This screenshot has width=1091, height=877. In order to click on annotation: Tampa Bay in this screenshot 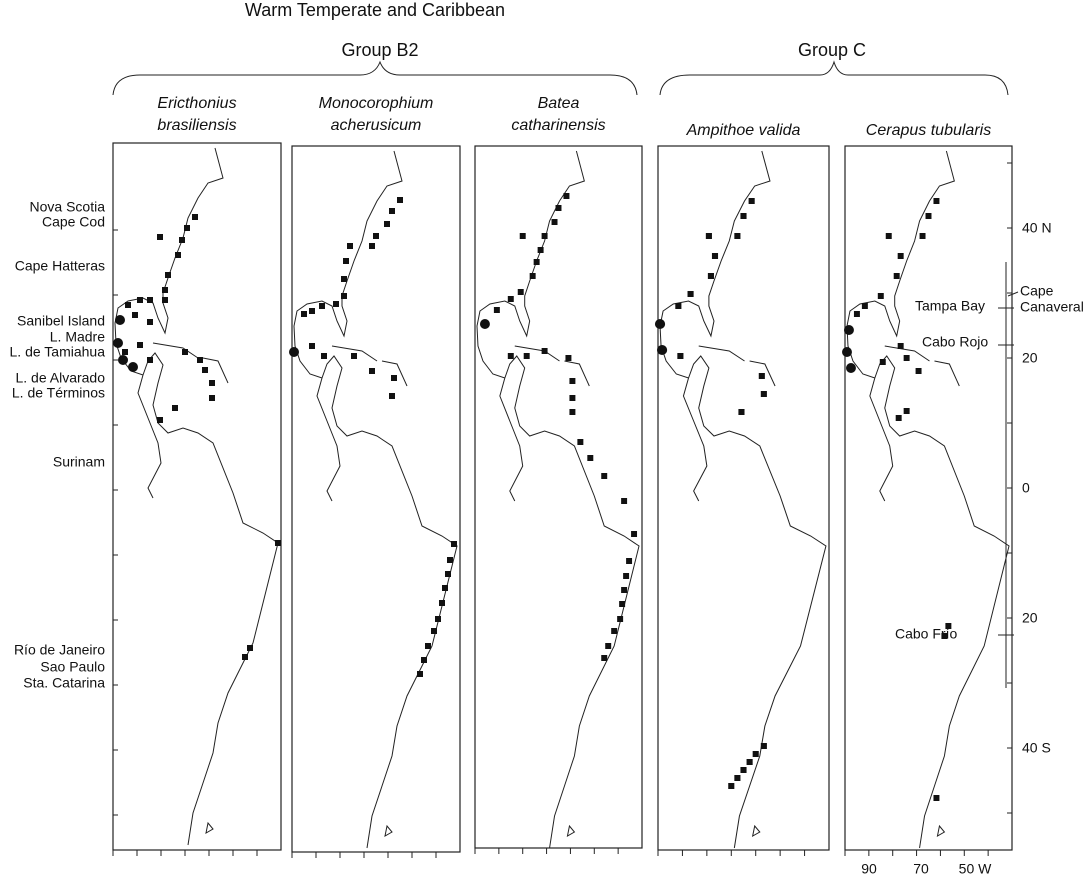, I will do `click(950, 306)`.